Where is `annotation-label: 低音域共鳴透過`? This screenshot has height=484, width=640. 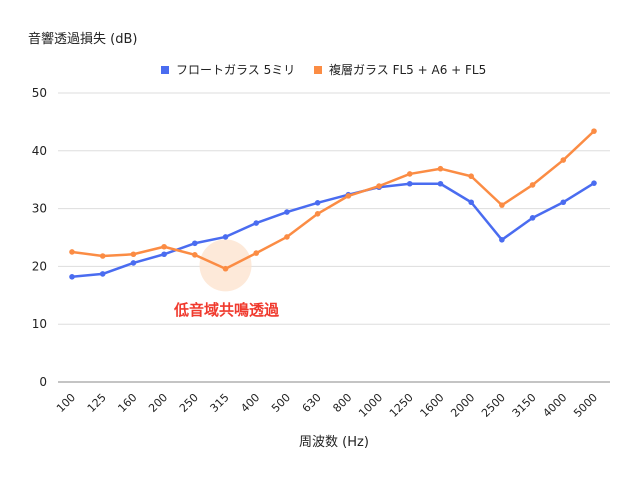 annotation-label: 低音域共鳴透過 is located at coordinates (226, 310).